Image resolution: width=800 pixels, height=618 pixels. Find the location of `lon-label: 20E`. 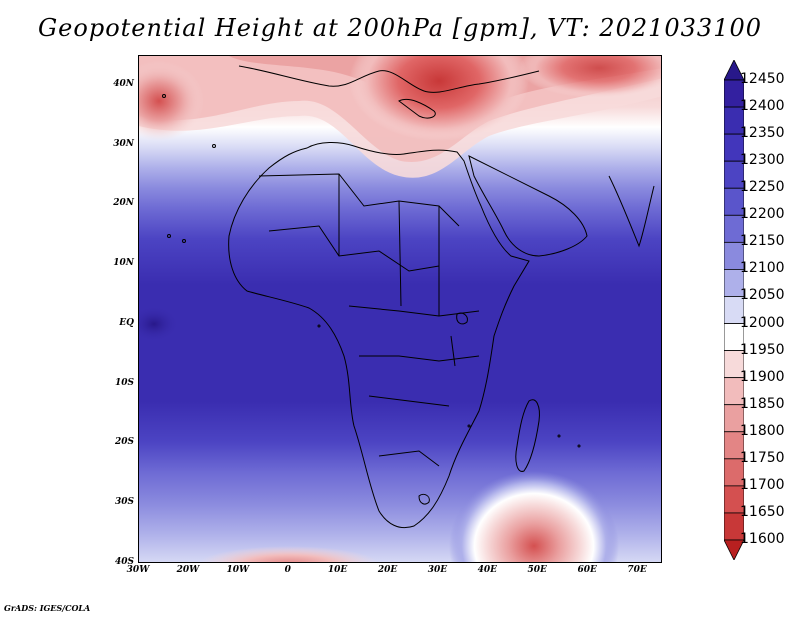

lon-label: 20E is located at coordinates (387, 570).